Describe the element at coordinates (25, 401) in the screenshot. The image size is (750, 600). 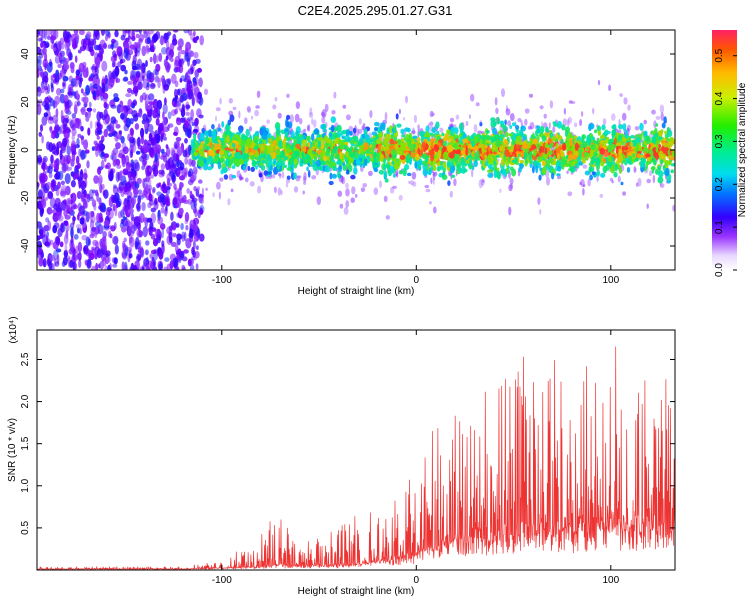
I see `snr-ytick-label: 2.0` at that location.